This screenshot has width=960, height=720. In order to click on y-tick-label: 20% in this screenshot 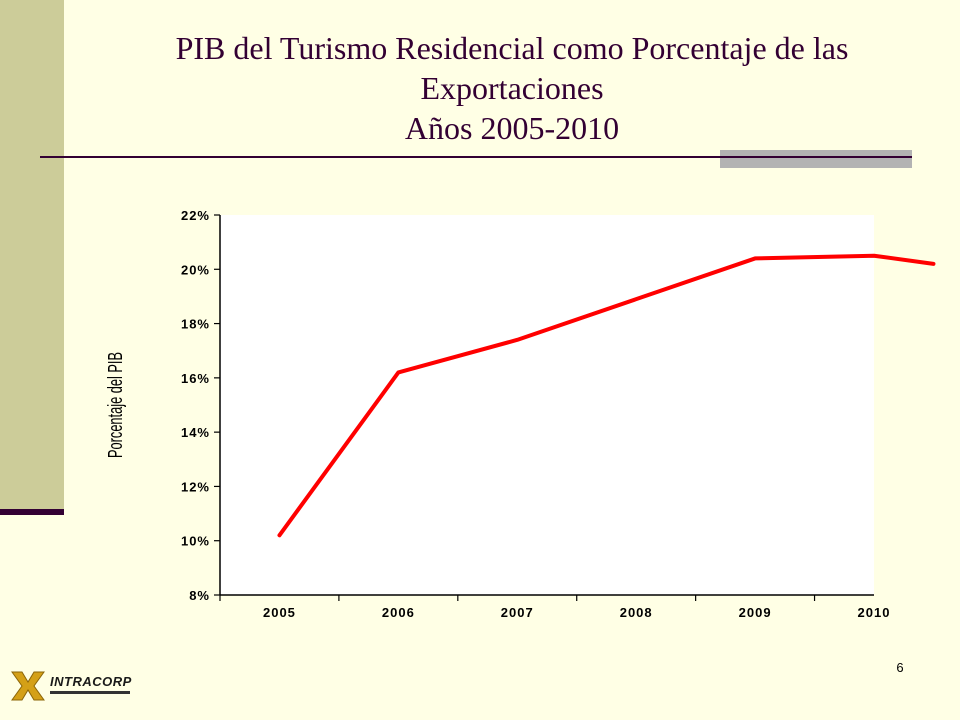, I will do `click(195, 269)`.